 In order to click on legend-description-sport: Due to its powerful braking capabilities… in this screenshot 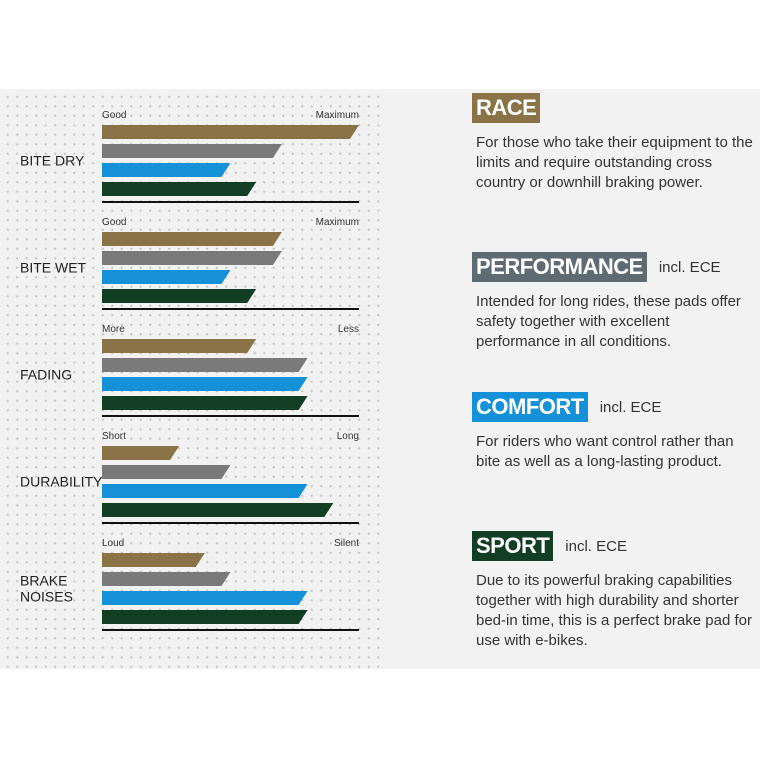, I will do `click(614, 610)`.